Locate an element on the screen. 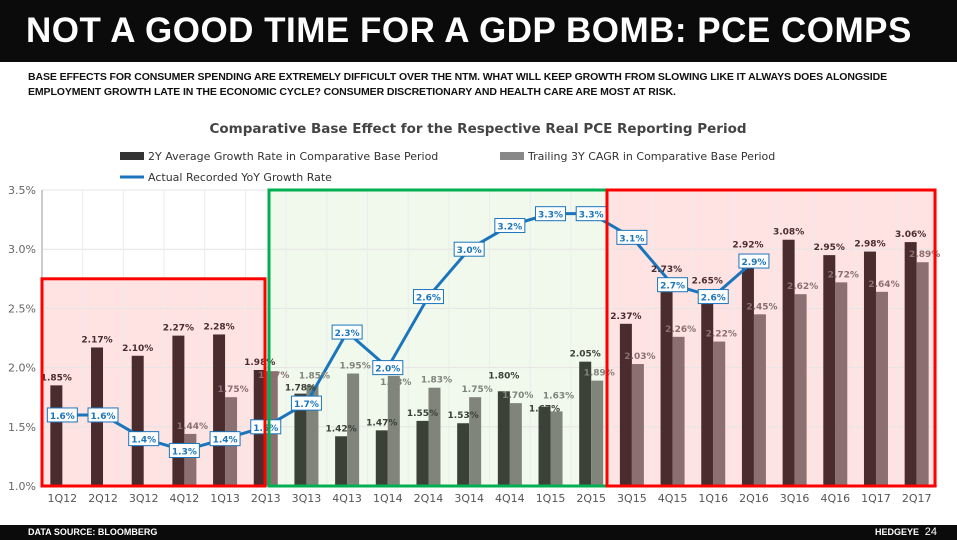 The image size is (957, 540). data-label-yoy-group: 3.2% is located at coordinates (510, 226).